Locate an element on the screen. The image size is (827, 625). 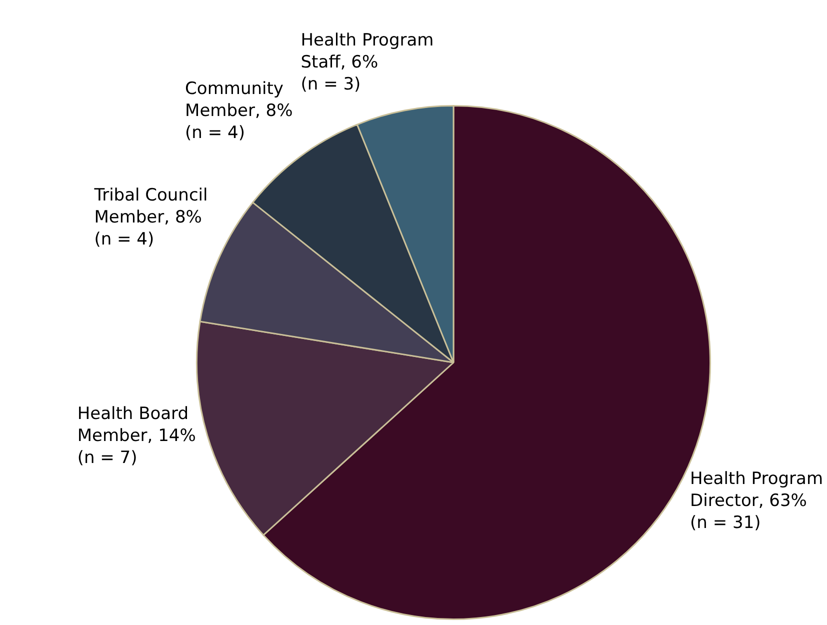
slice-label: Health Board Member, 14% (n = 7) is located at coordinates (136, 436).